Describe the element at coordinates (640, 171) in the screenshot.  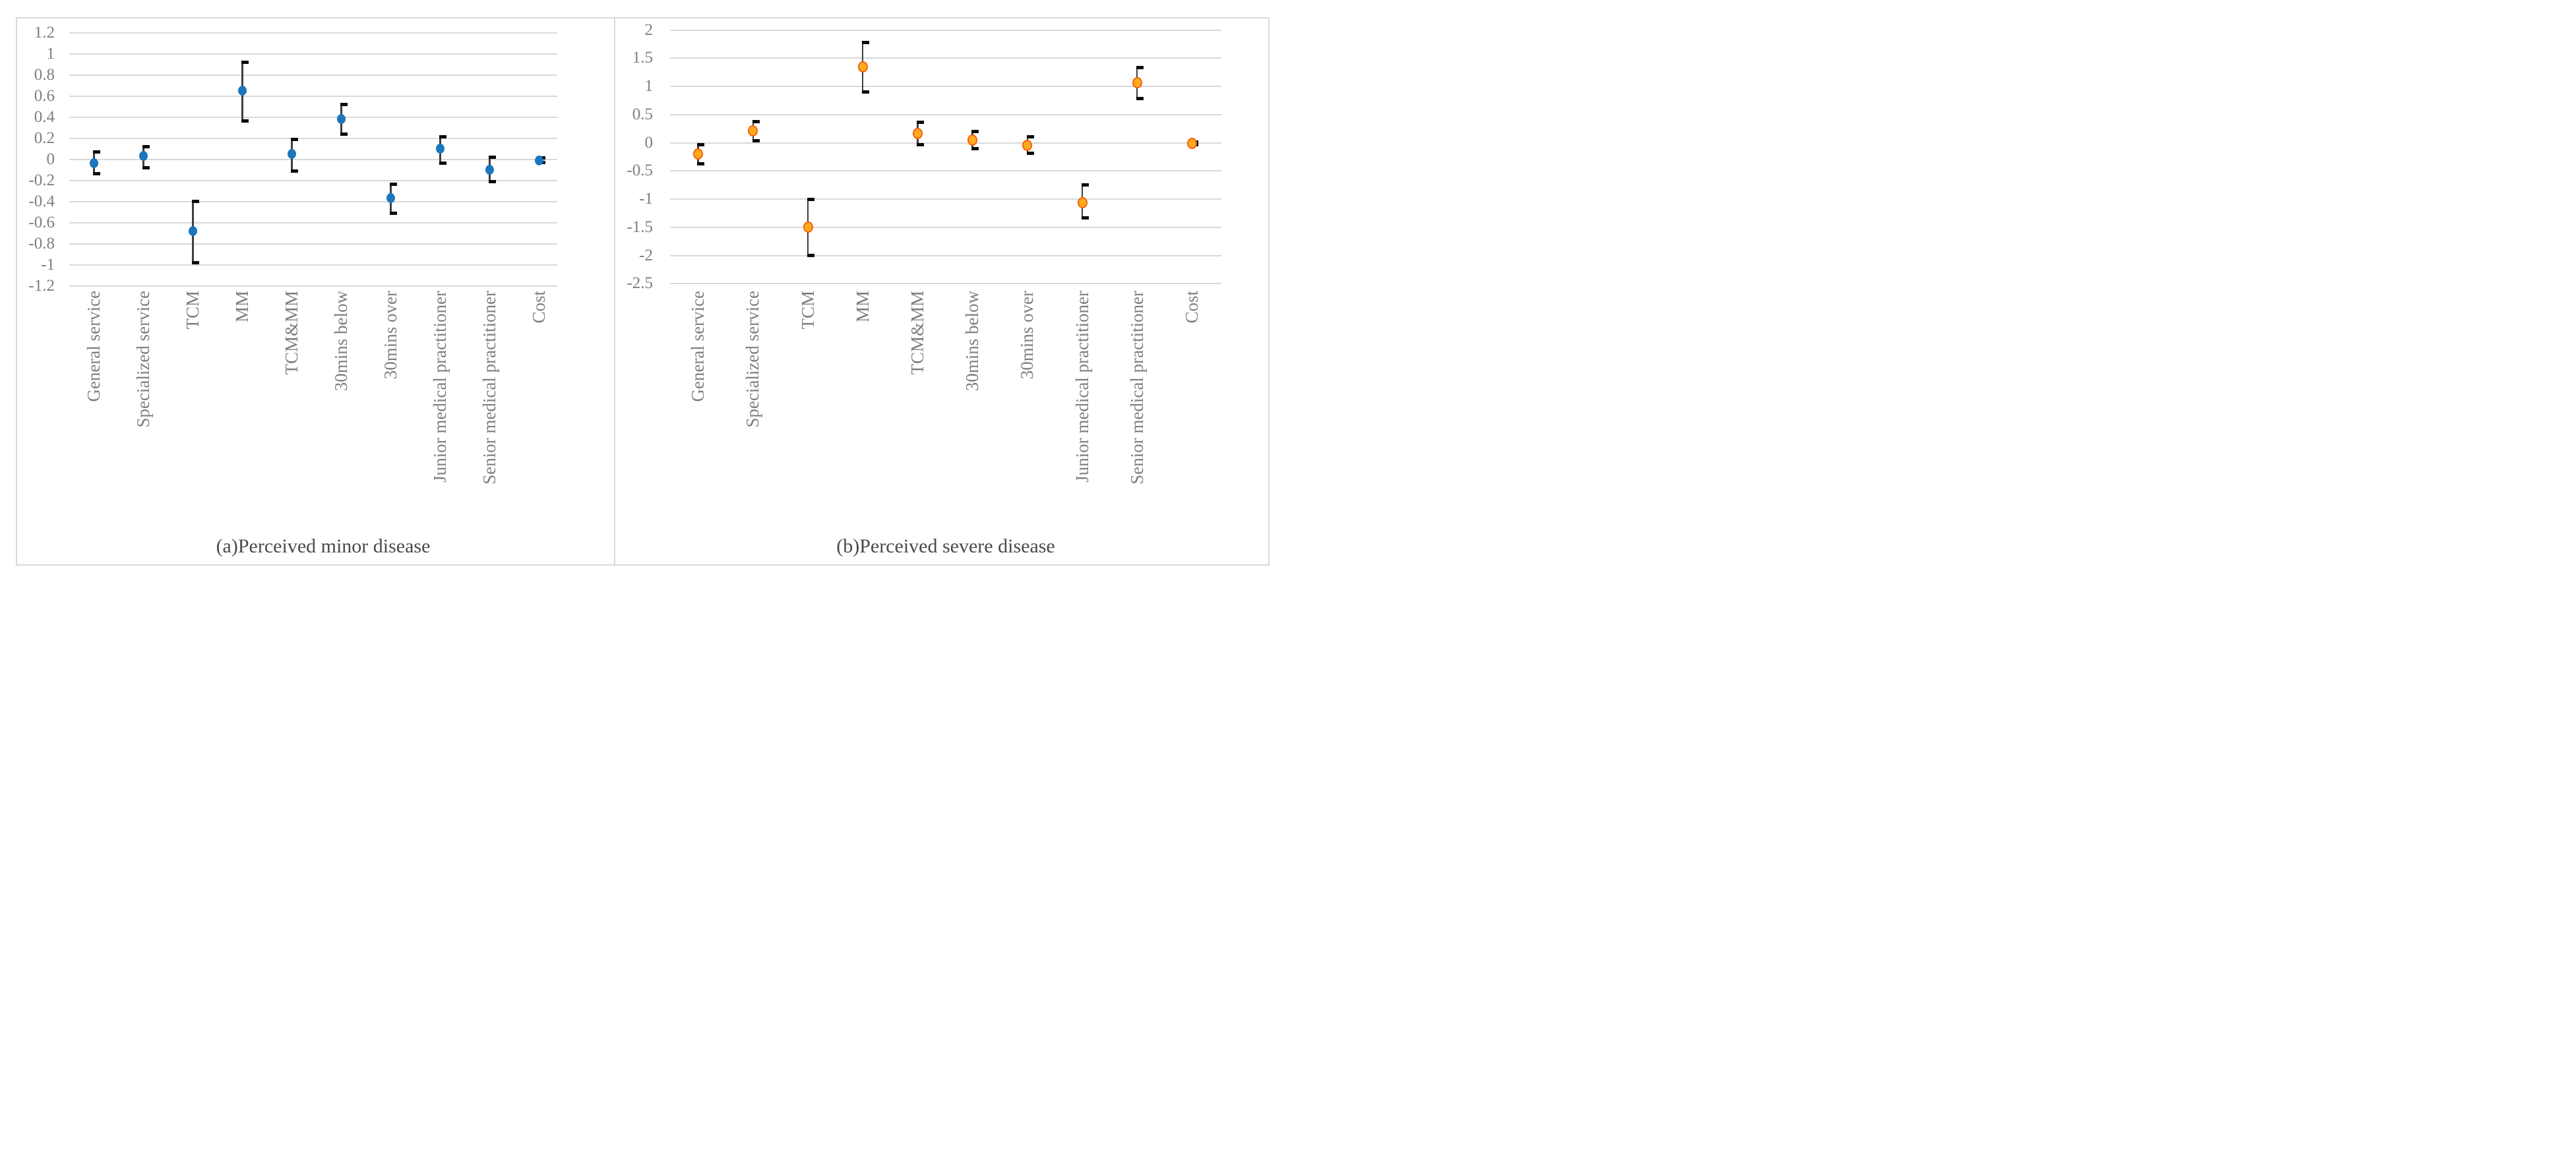
I see `y-tick-label: -0.5` at that location.